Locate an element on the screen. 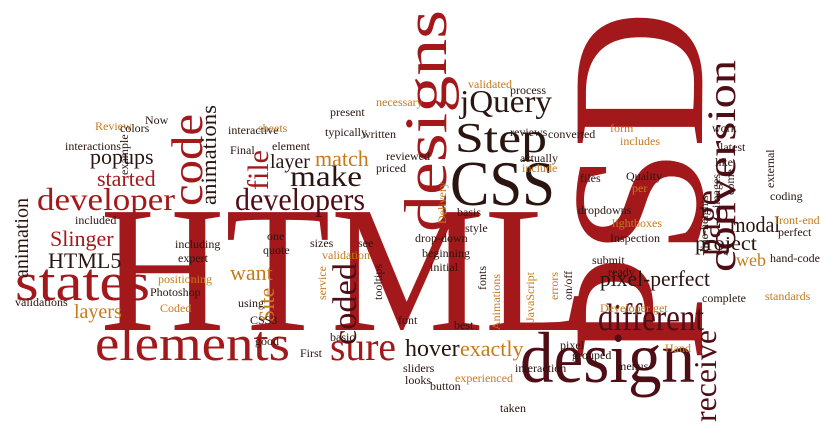 This screenshot has width=830, height=427. word: Final is located at coordinates (242, 150).